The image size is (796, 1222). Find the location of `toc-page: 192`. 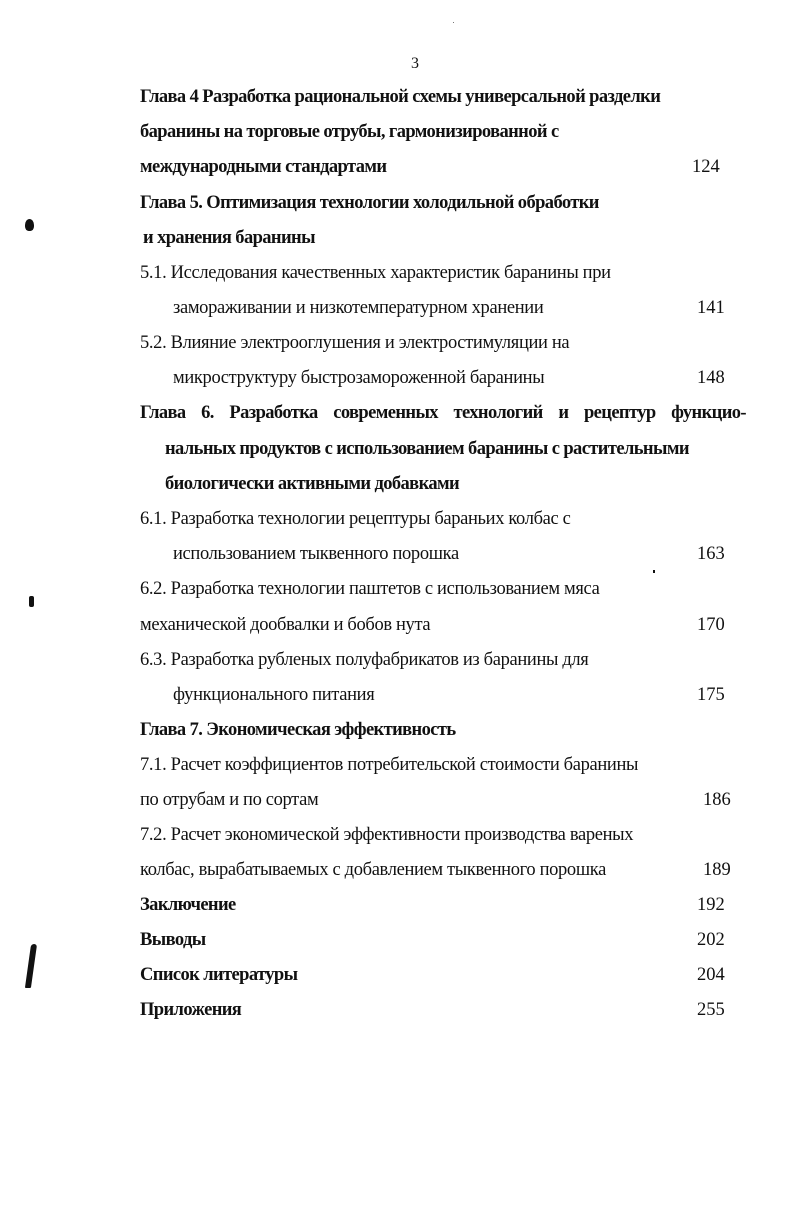

toc-page: 192 is located at coordinates (711, 905).